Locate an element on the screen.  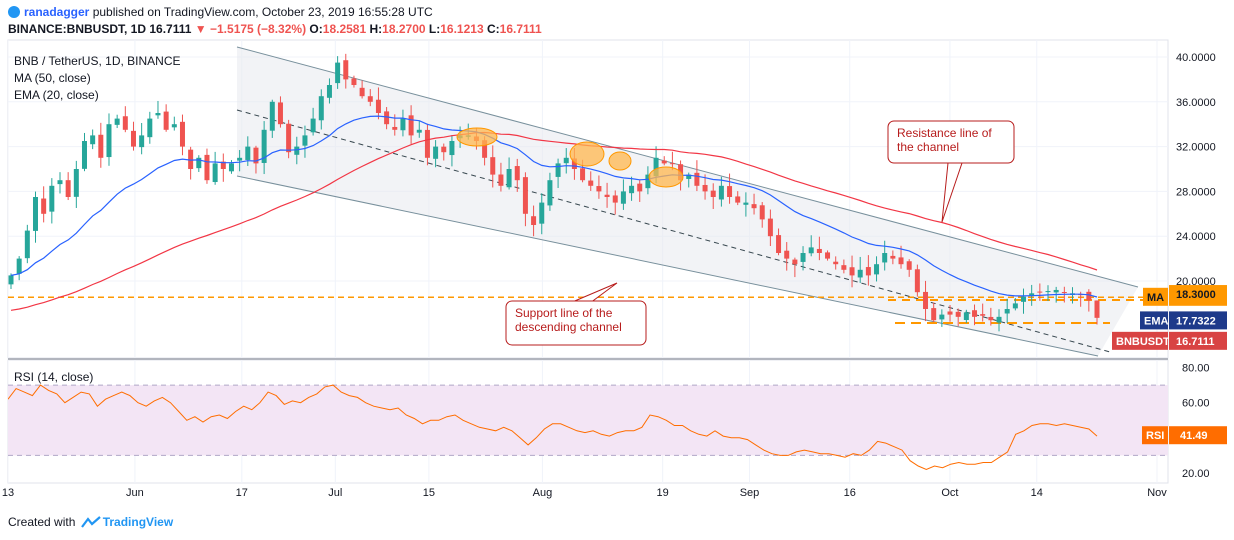
y-tick-label: 40.0000 is located at coordinates (1196, 58).